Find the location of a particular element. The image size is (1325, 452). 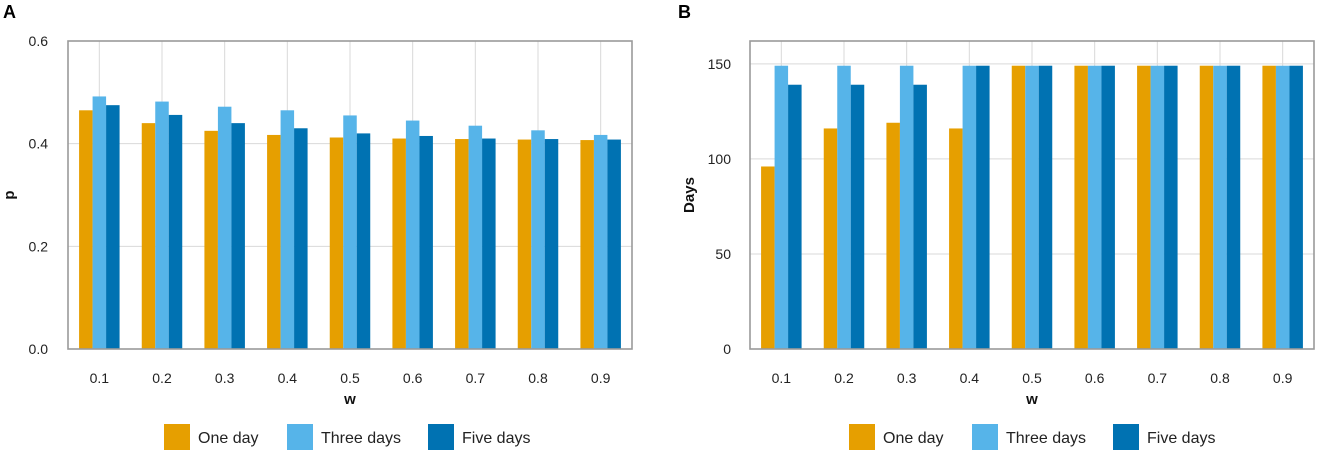

y-tick-label: 50 is located at coordinates (723, 254).